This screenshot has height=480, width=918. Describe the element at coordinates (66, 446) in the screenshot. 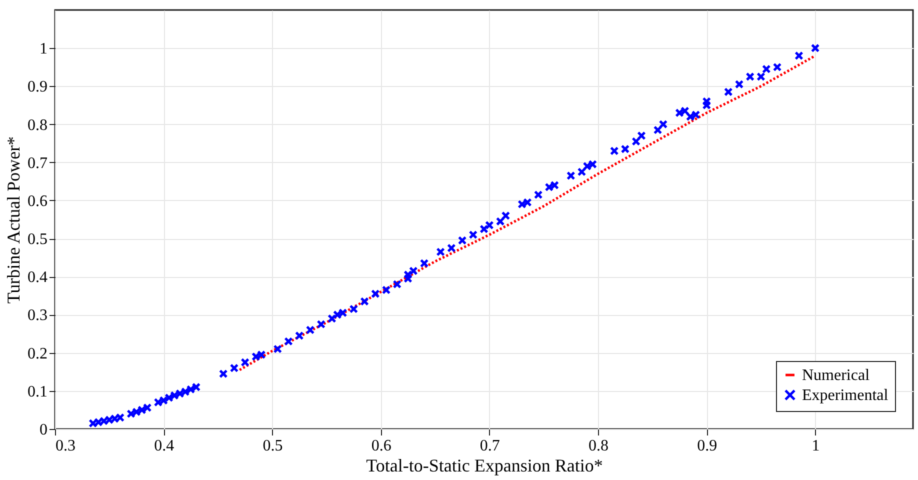

I see `x-tick-label: 0.3` at that location.